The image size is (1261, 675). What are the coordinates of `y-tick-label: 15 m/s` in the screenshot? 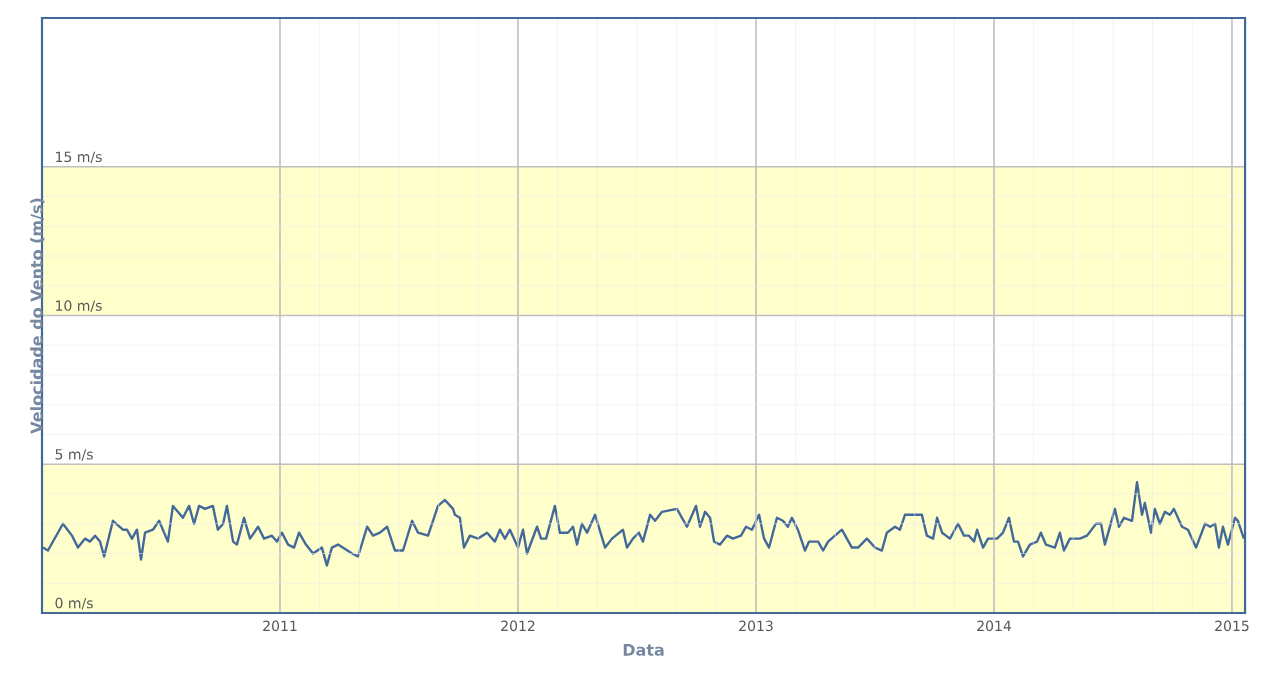 It's located at (79, 157).